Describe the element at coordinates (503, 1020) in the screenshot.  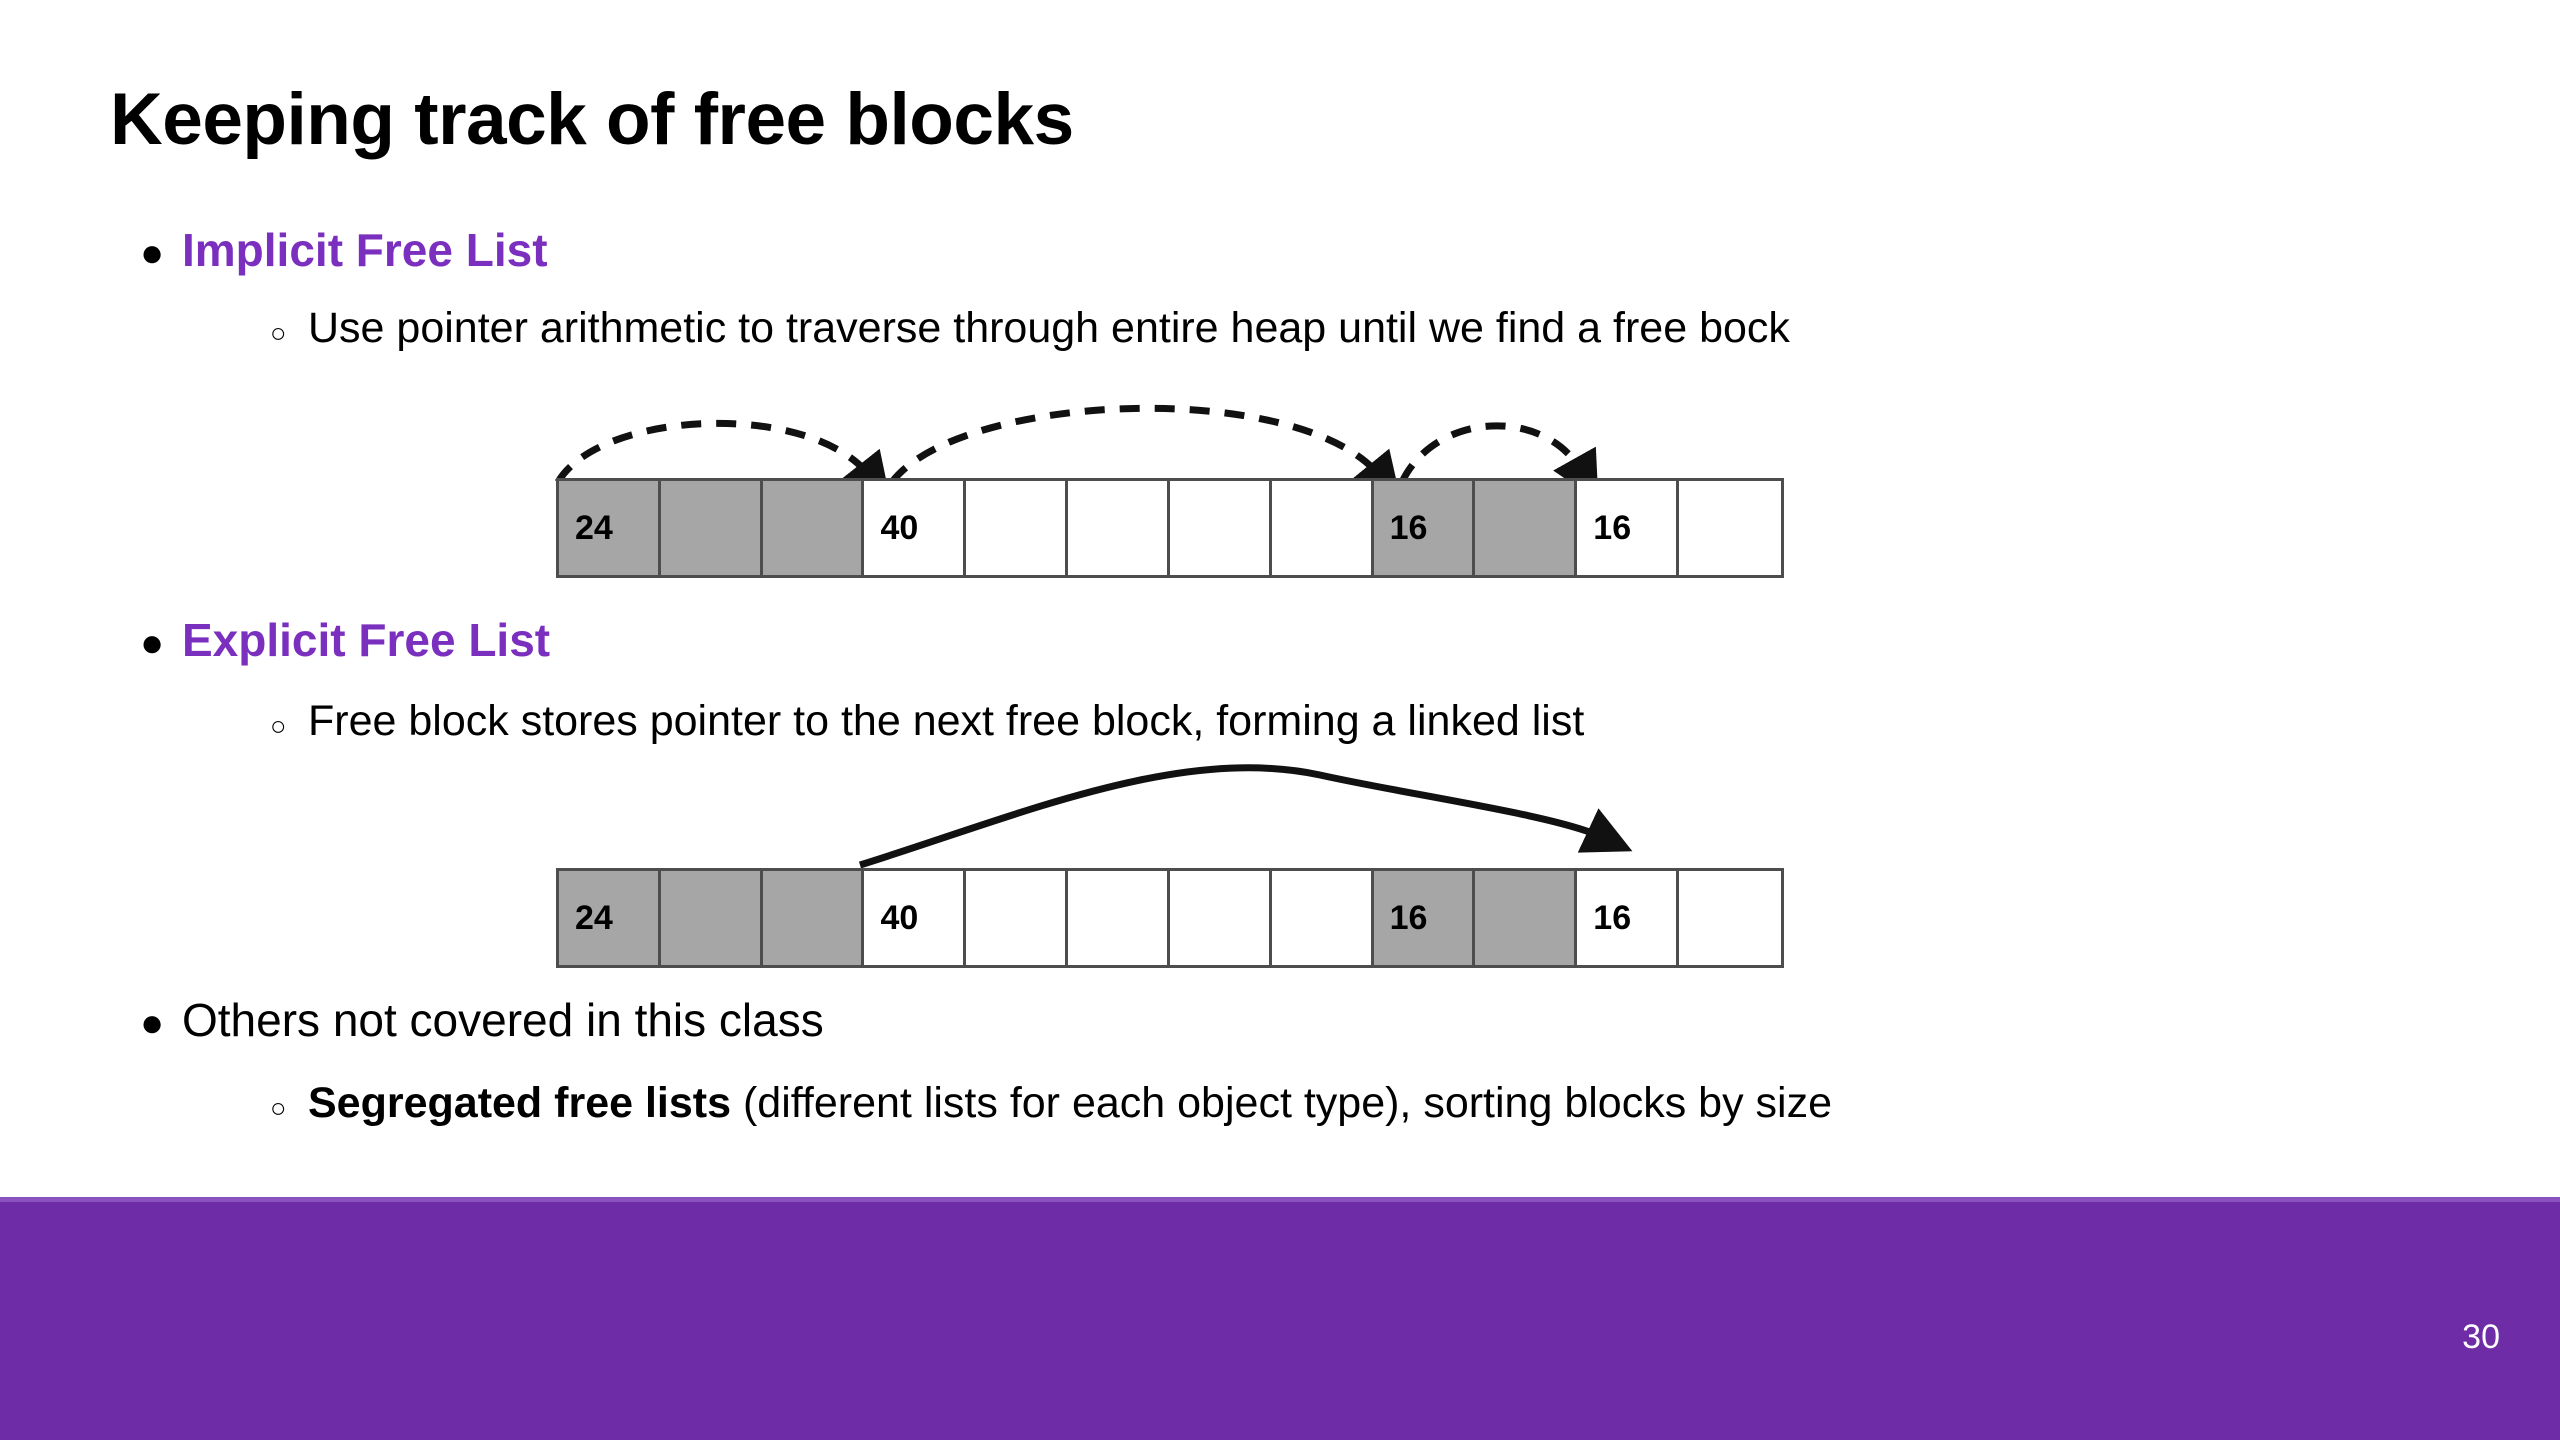
I see `bullet-others-not-covered-label: Others not covered in this class` at that location.